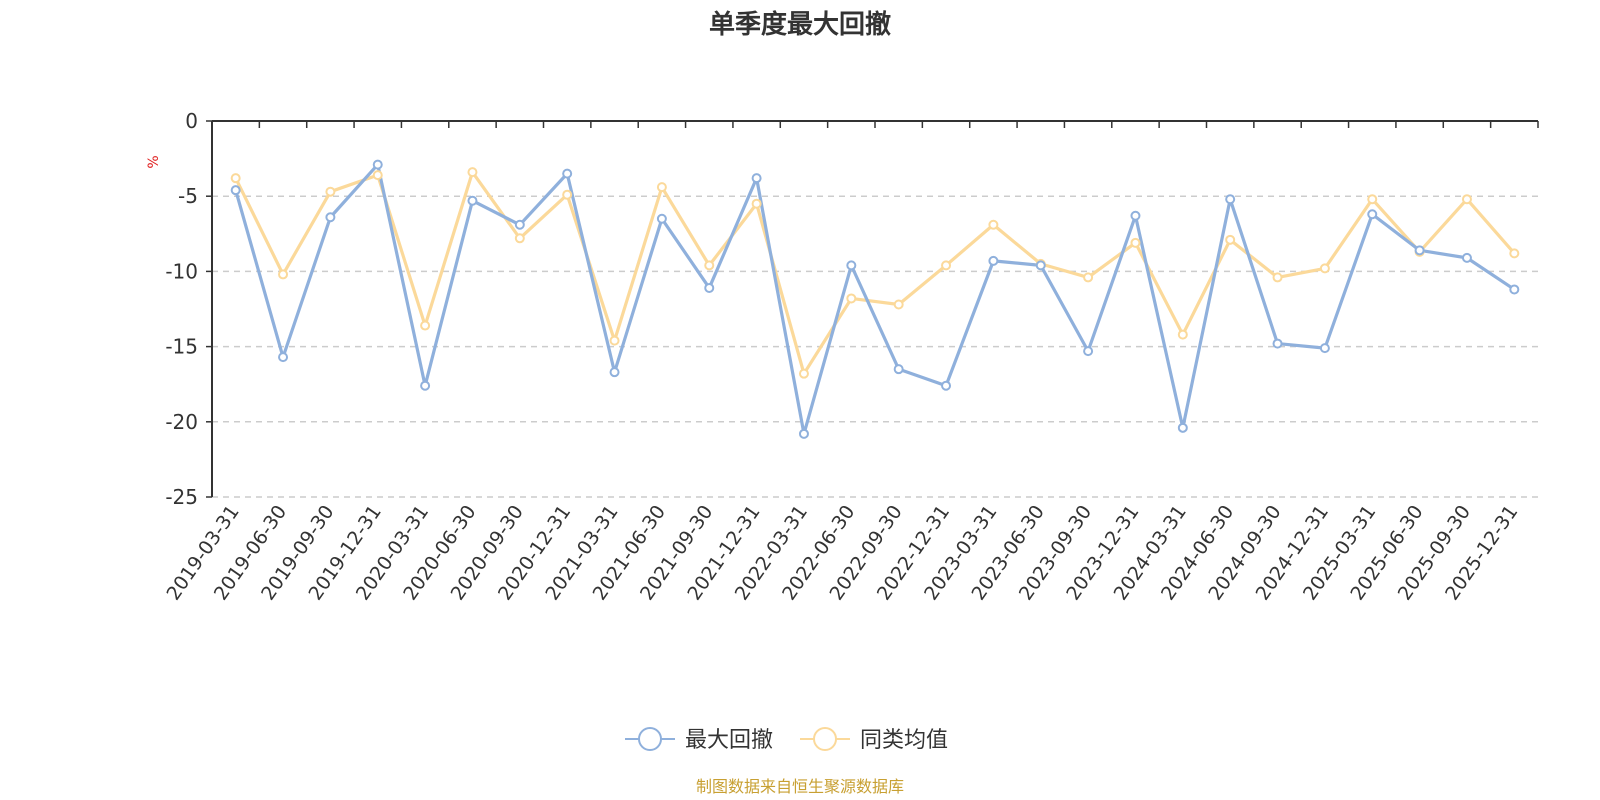 The height and width of the screenshot is (800, 1600). What do you see at coordinates (800, 24) in the screenshot?
I see `chart-title: 单季度最大回撤` at bounding box center [800, 24].